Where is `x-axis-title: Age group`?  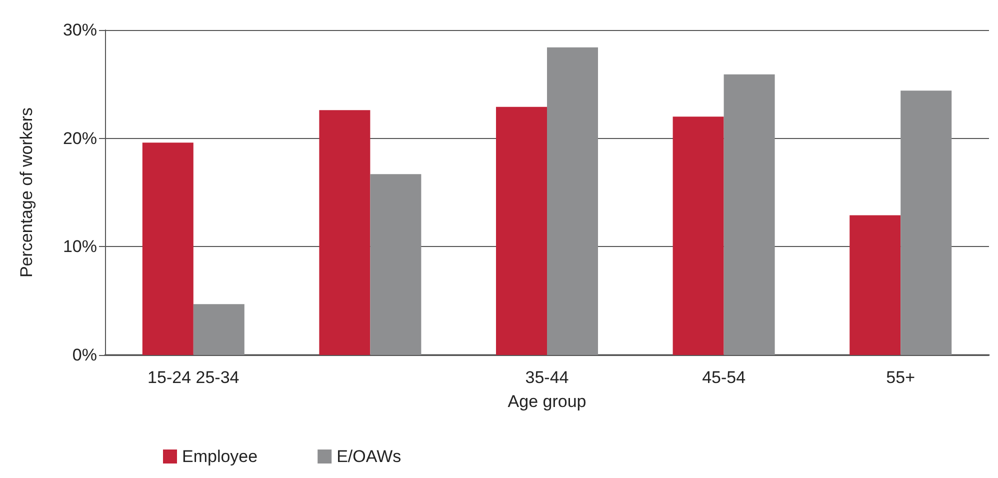
x-axis-title: Age group is located at coordinates (547, 401).